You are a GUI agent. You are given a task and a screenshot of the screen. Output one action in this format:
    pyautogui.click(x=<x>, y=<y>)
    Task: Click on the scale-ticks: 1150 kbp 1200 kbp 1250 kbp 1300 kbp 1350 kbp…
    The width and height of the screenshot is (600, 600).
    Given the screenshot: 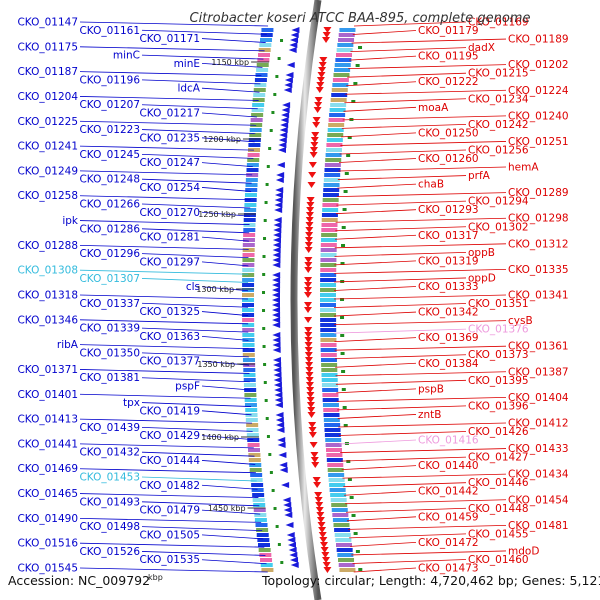 What is the action you would take?
    pyautogui.click(x=233, y=285)
    